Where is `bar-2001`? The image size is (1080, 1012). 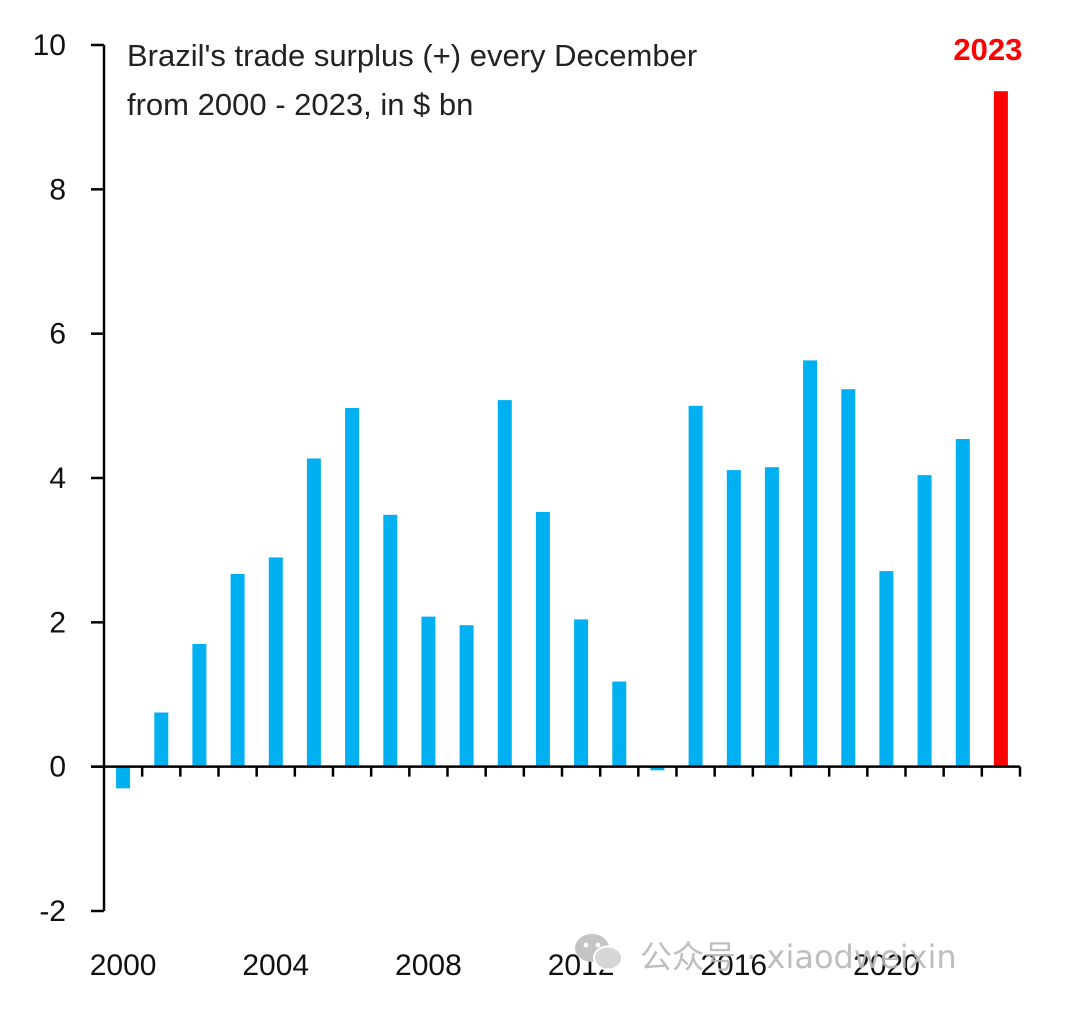
bar-2001 is located at coordinates (161, 739).